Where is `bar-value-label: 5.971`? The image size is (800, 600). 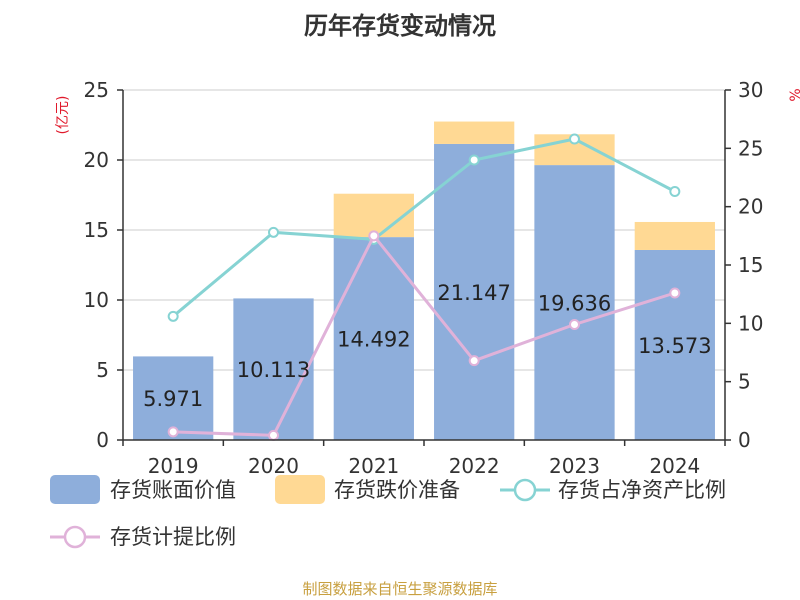 bar-value-label: 5.971 is located at coordinates (173, 399).